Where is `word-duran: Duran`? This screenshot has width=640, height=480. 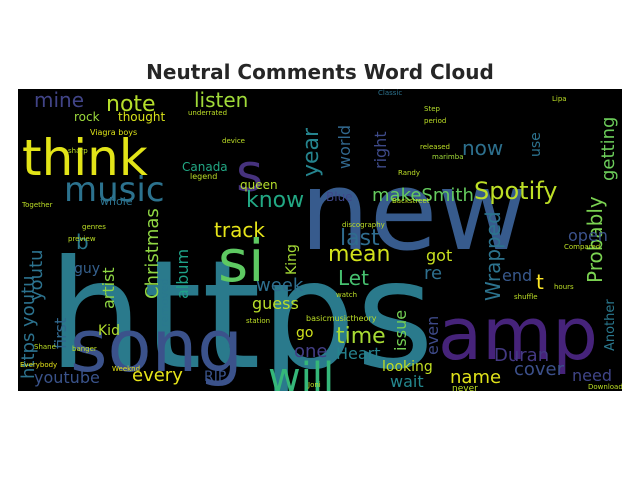 word-duran: Duran is located at coordinates (521, 355).